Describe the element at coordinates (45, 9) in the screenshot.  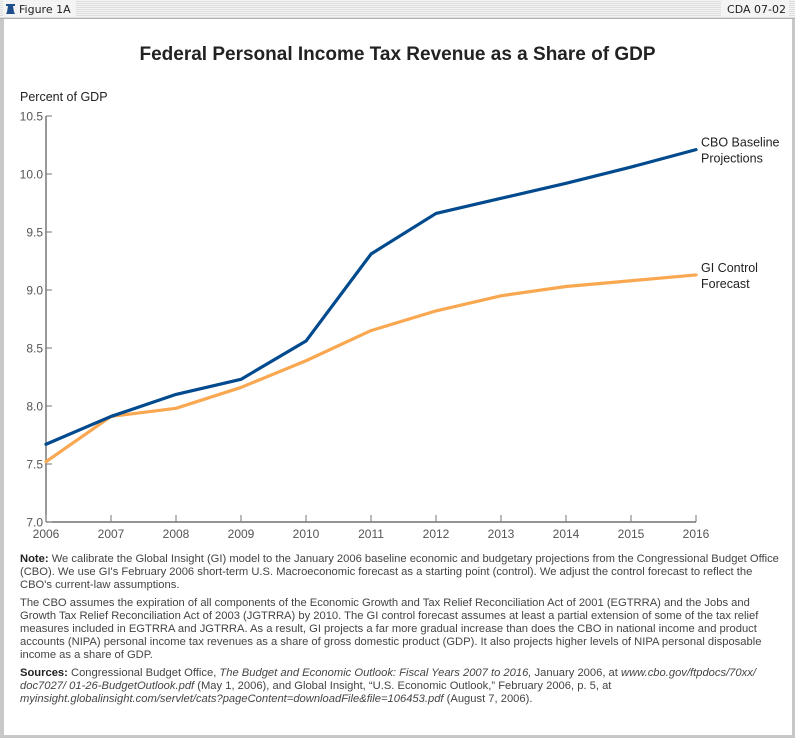
I see `figure-label-text: Figure 1A` at that location.